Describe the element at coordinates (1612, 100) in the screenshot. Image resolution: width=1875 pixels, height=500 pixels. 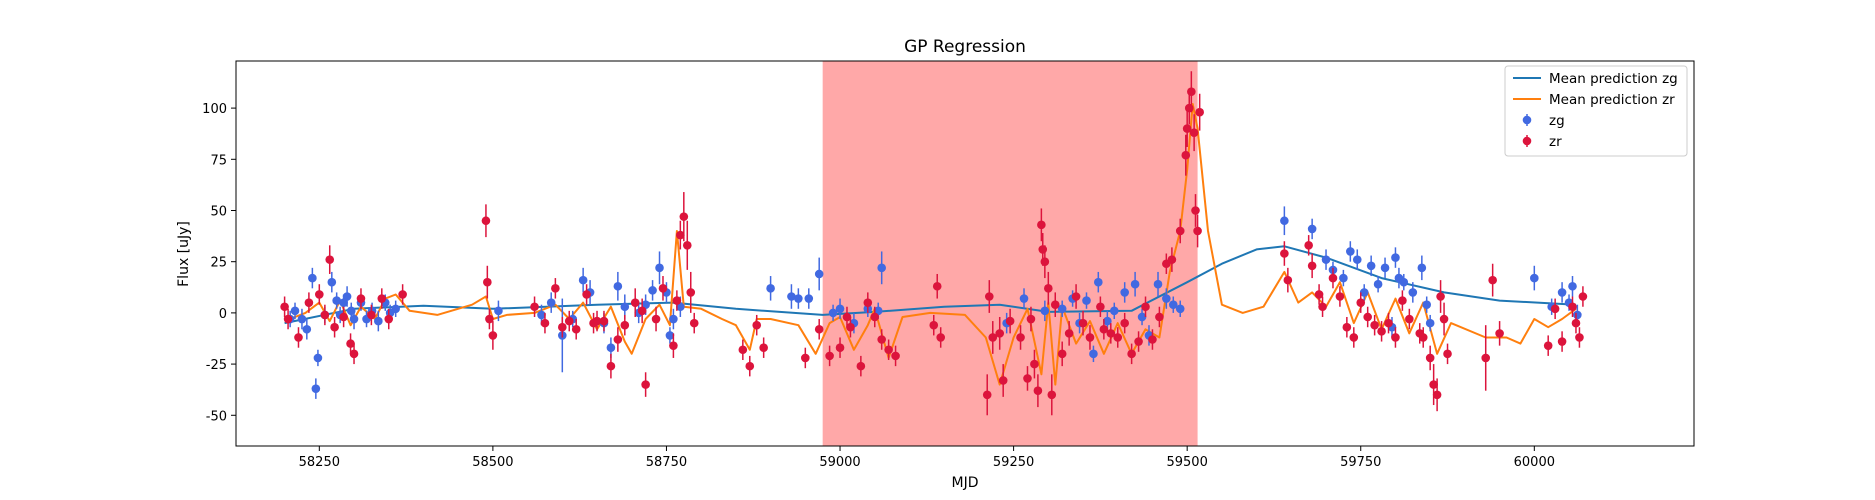
I see `legend-label: Mean prediction zr` at that location.